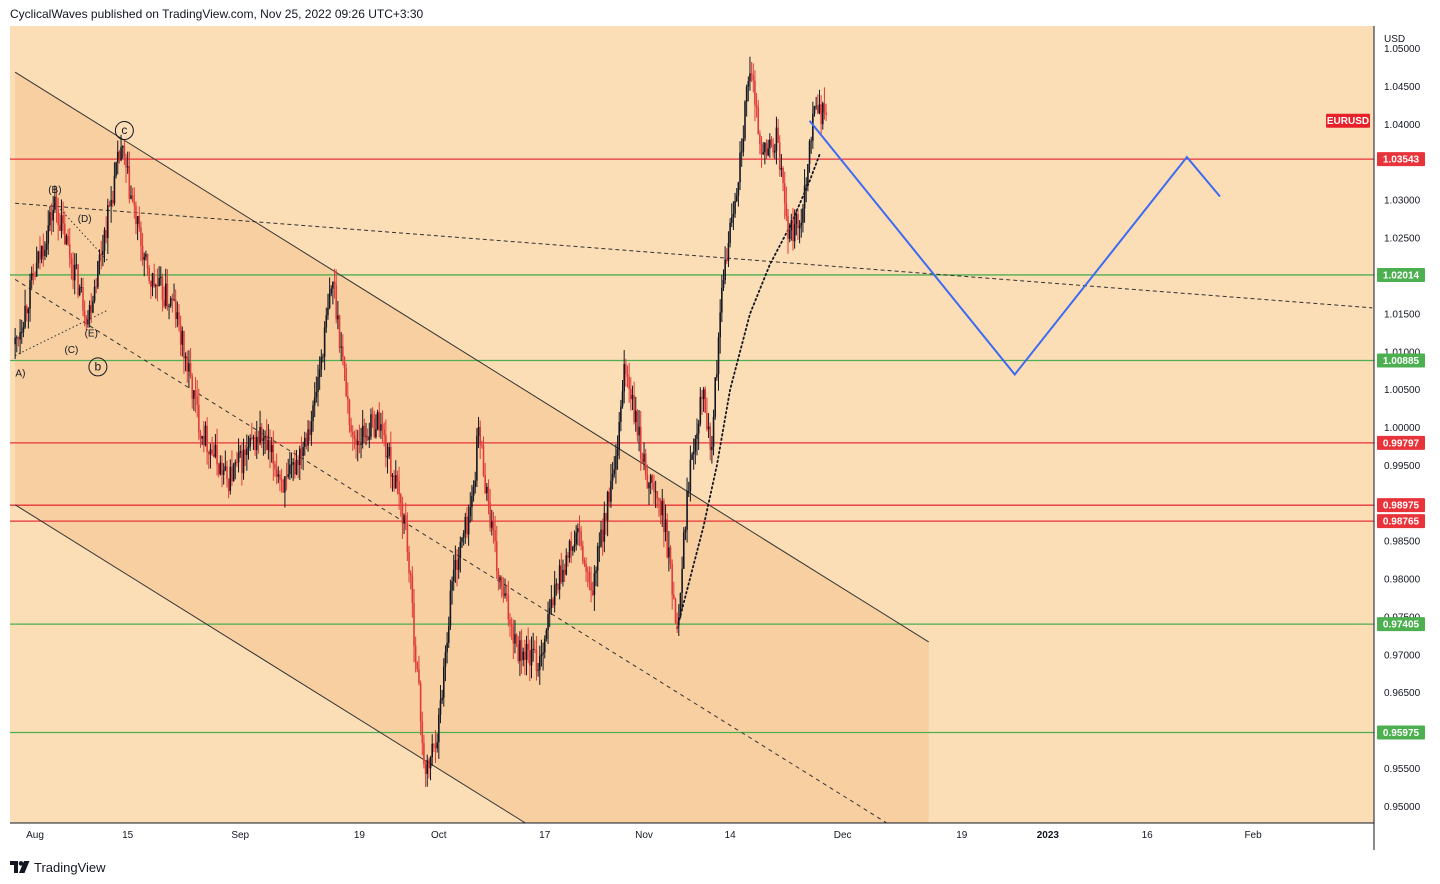  I want to click on y-tick-label-15: 0.95500, so click(1402, 769).